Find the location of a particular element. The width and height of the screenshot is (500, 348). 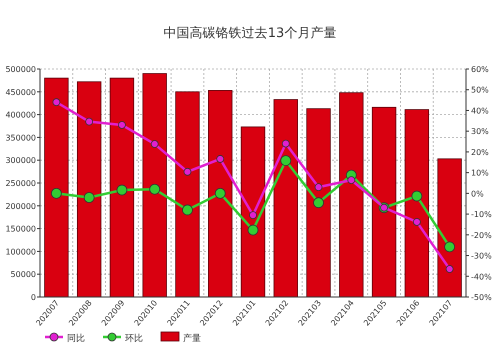

y-tick-label: 400000 is located at coordinates (20, 115).